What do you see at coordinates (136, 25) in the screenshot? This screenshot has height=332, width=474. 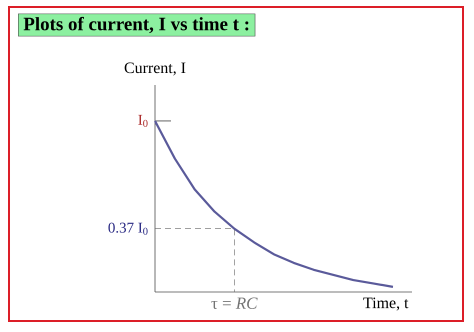 I see `chart-title: Plots of current, I vs time t :` at bounding box center [136, 25].